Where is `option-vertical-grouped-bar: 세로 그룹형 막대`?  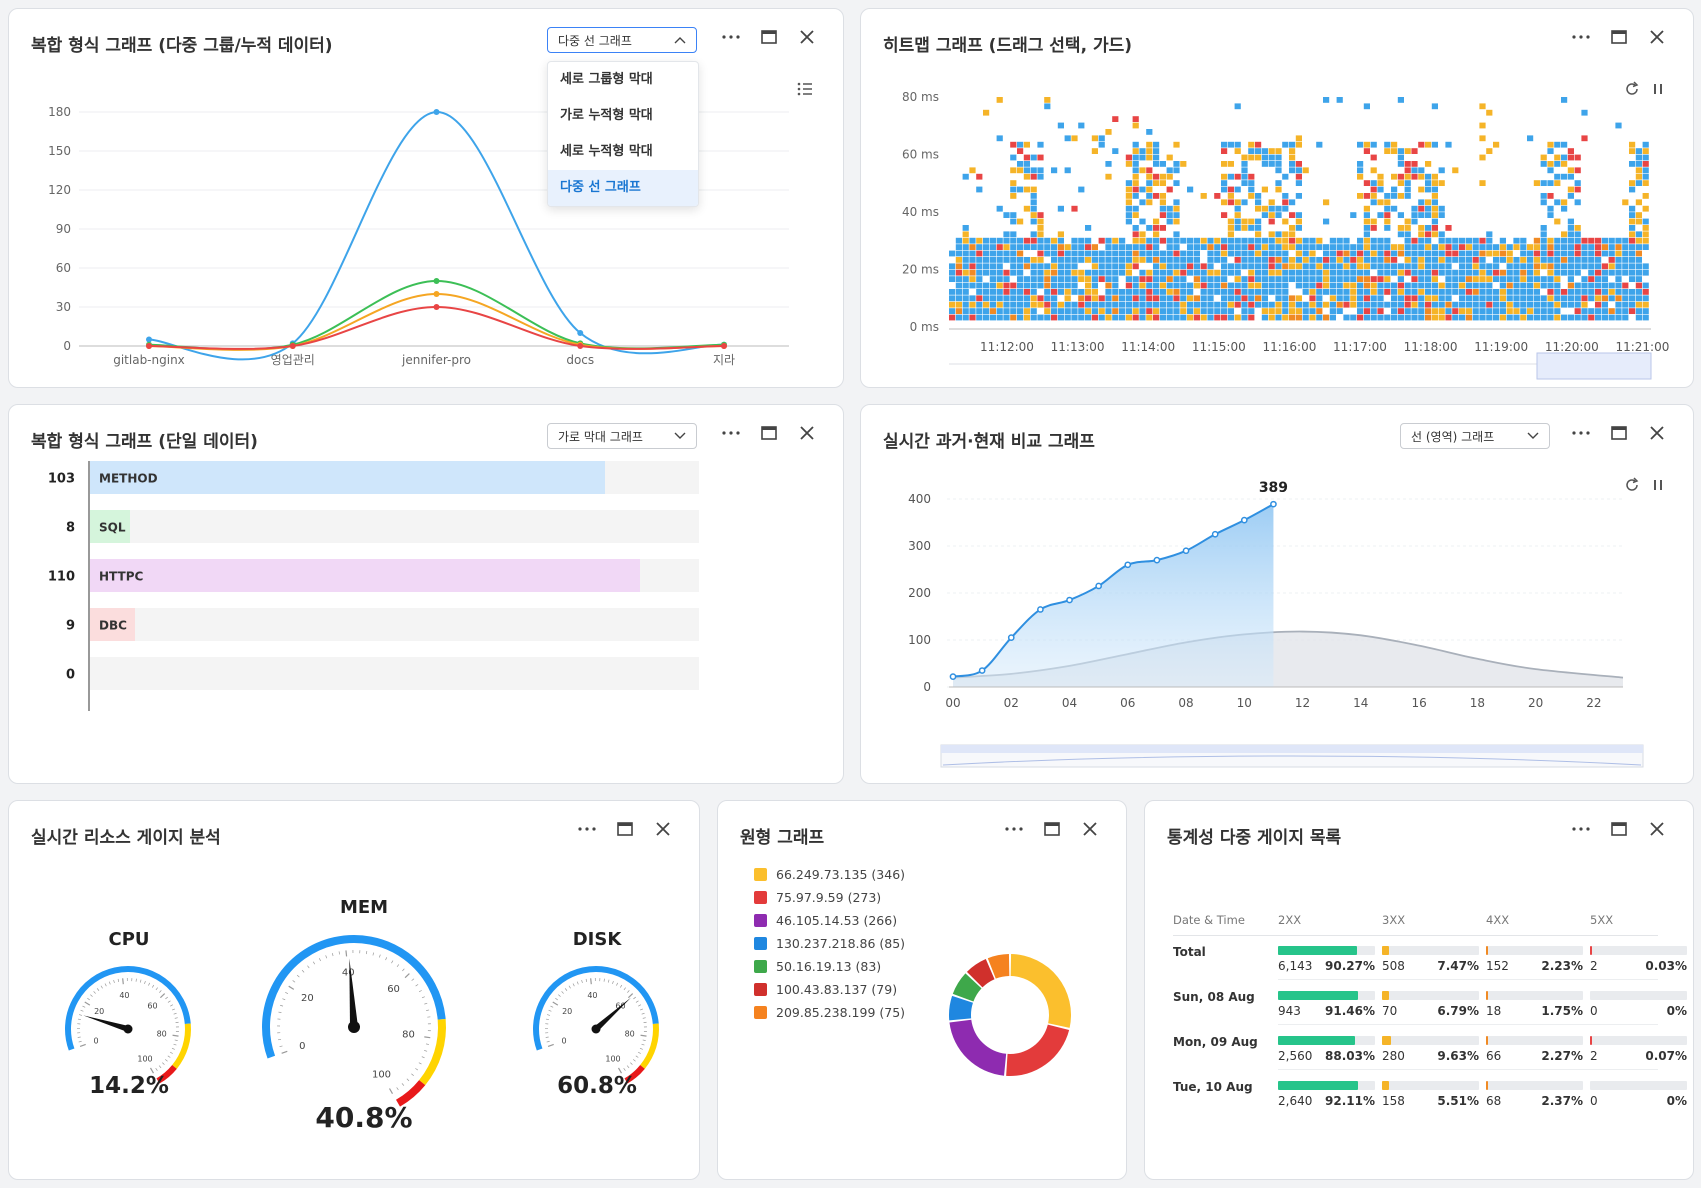 option-vertical-grouped-bar: 세로 그룹형 막대 is located at coordinates (606, 79).